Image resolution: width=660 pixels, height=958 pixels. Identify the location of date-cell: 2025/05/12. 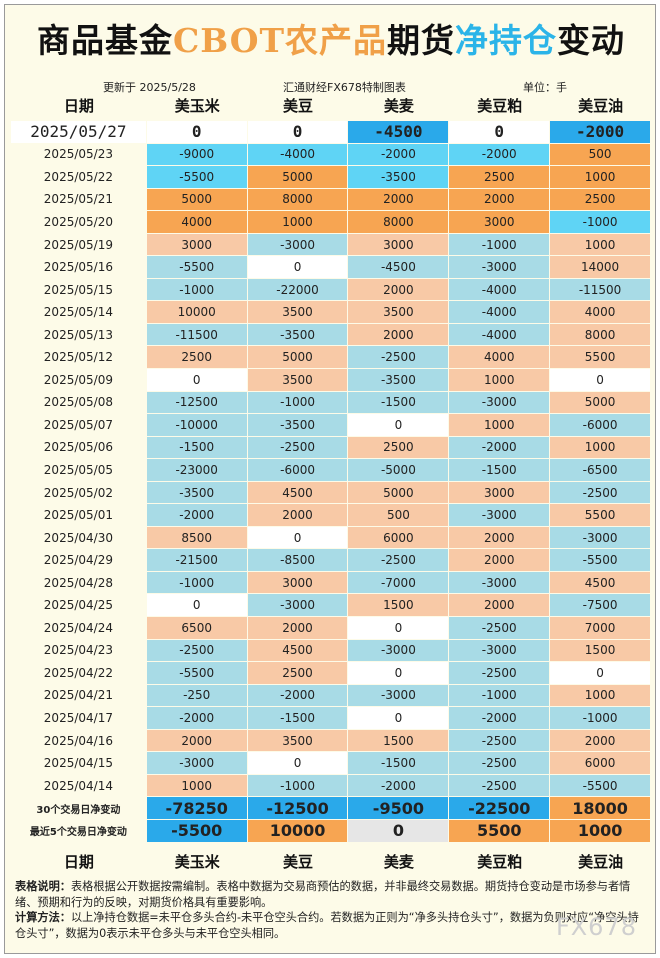
(79, 358).